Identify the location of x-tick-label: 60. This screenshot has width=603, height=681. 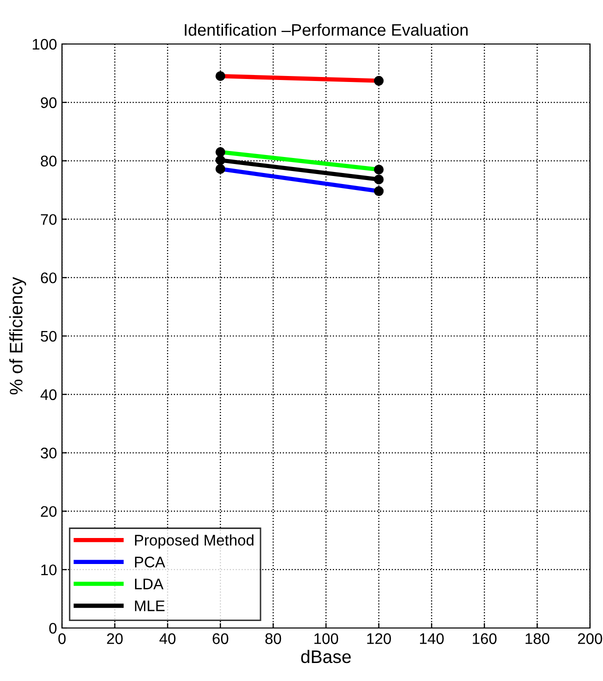
(220, 638).